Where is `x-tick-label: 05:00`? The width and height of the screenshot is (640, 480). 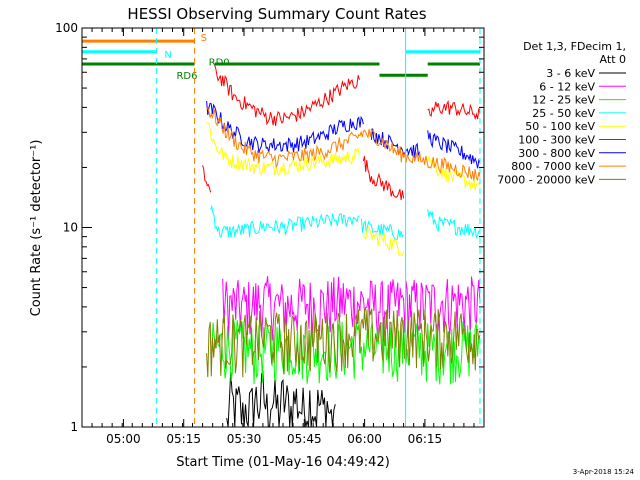
x-tick-label: 05:00 is located at coordinates (123, 439).